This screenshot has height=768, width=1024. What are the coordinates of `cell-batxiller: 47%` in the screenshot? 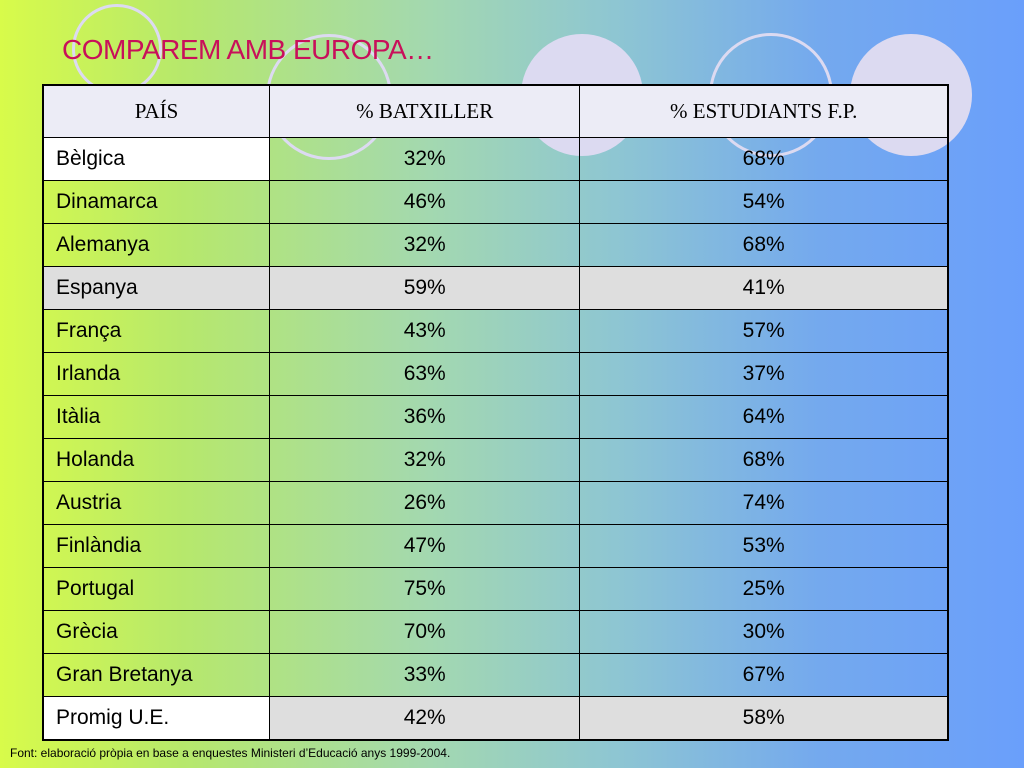 It's located at (425, 546).